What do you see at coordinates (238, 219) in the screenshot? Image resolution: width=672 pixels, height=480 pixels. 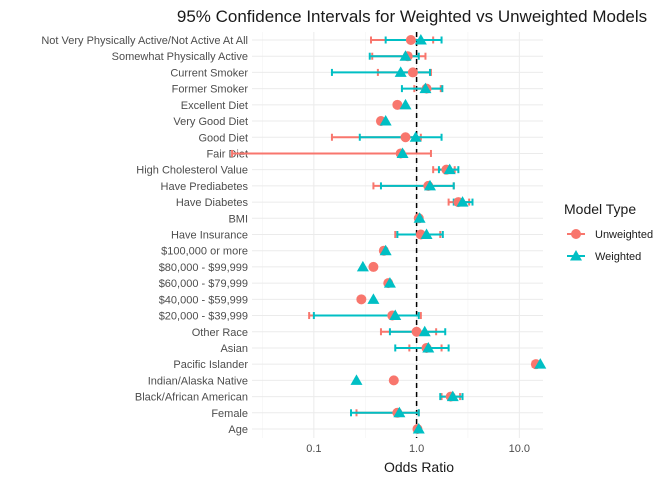 I see `y-tick-label: BMI` at bounding box center [238, 219].